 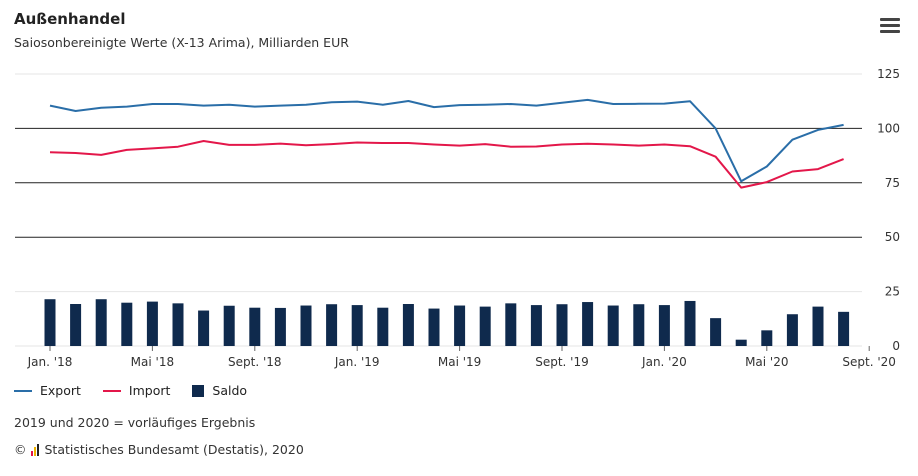 I want to click on legend-item-import: Import, so click(x=136, y=390).